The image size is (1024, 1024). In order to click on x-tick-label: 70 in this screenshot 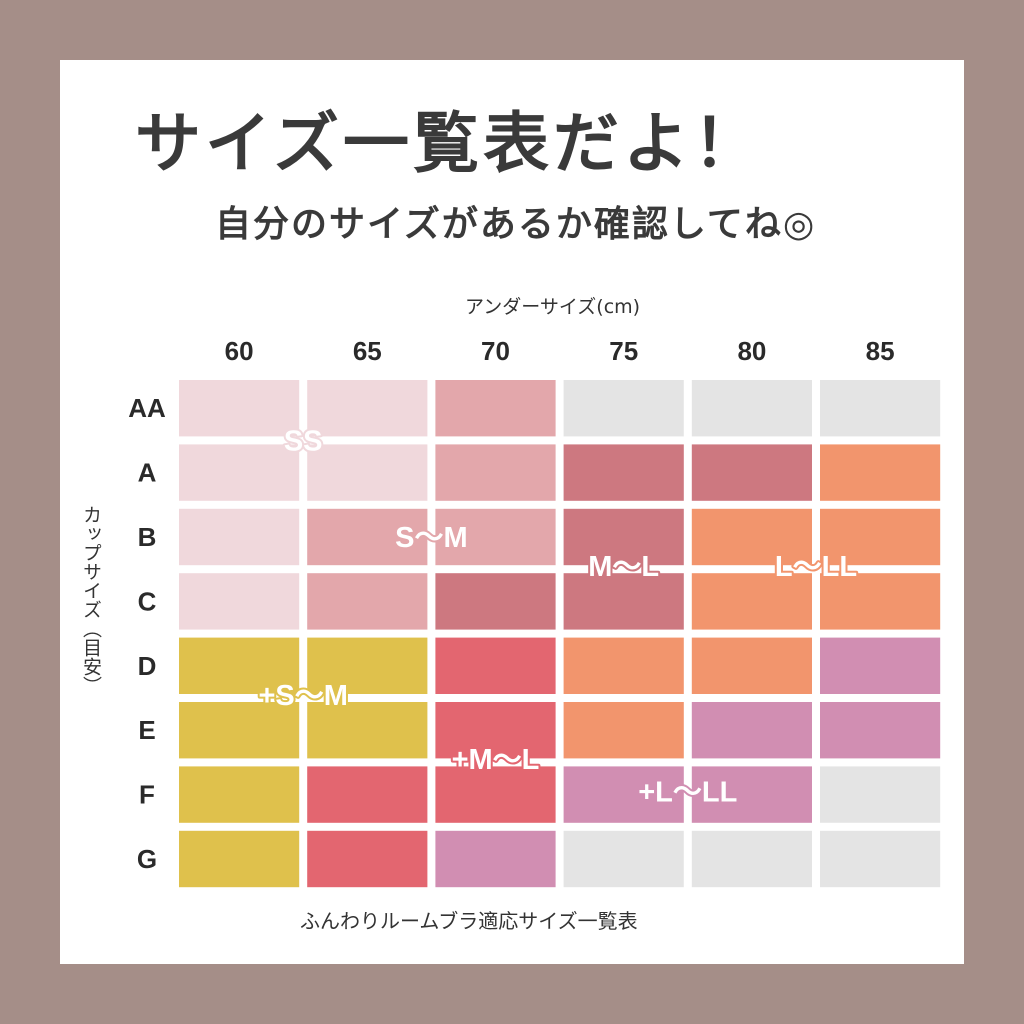, I will do `click(495, 351)`.